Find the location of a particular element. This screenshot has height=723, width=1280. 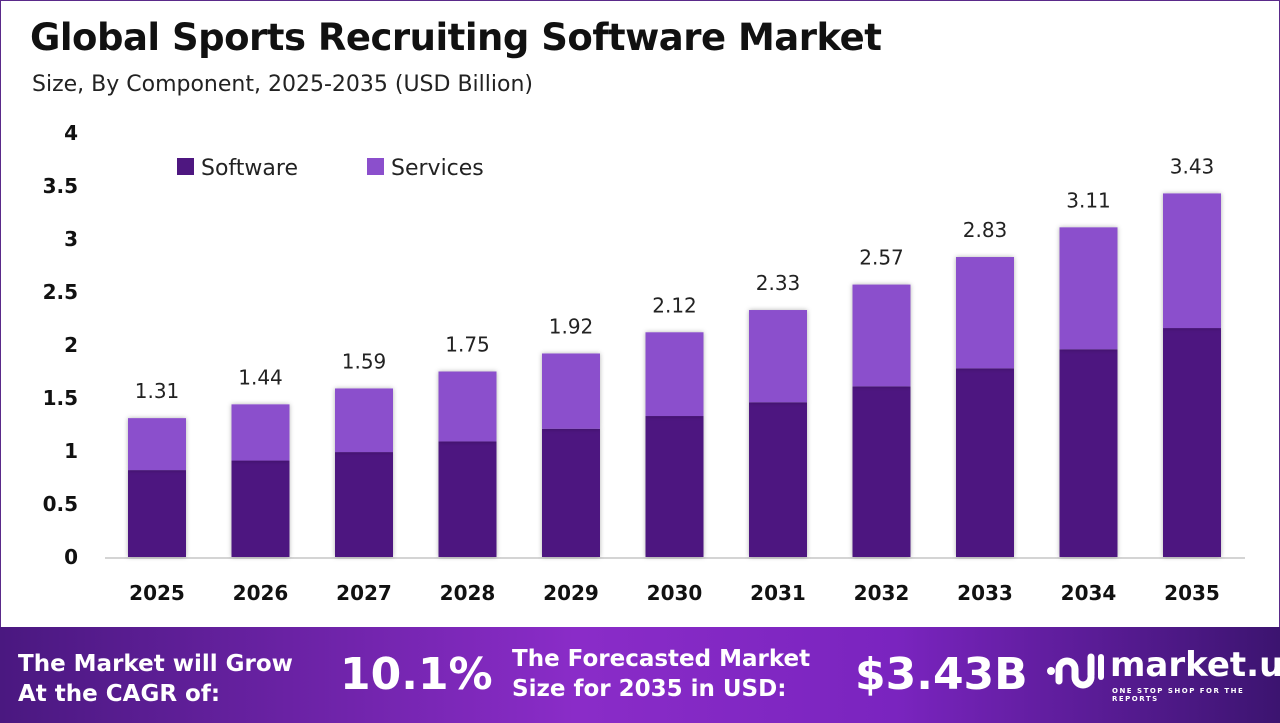

y-tick-label: 0.5 is located at coordinates (60, 504).